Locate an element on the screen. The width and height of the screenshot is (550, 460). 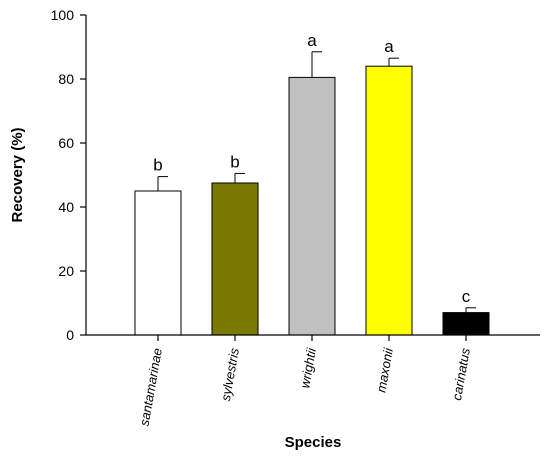
significance-letter-sylvestris: b is located at coordinates (234, 161).